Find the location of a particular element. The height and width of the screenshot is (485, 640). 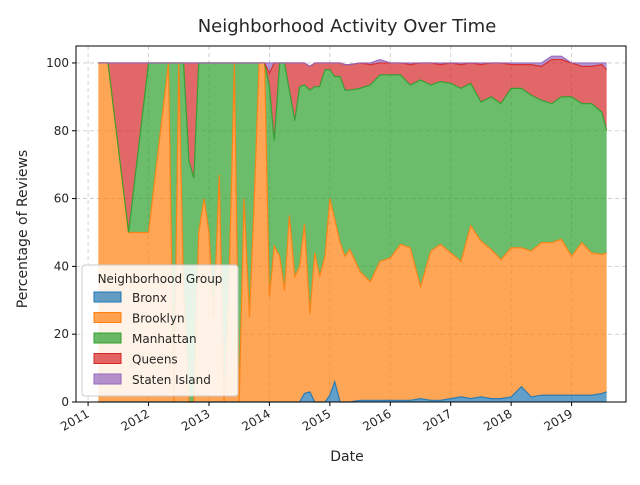

chart-title: Neighborhood Activity Over Time is located at coordinates (347, 26).